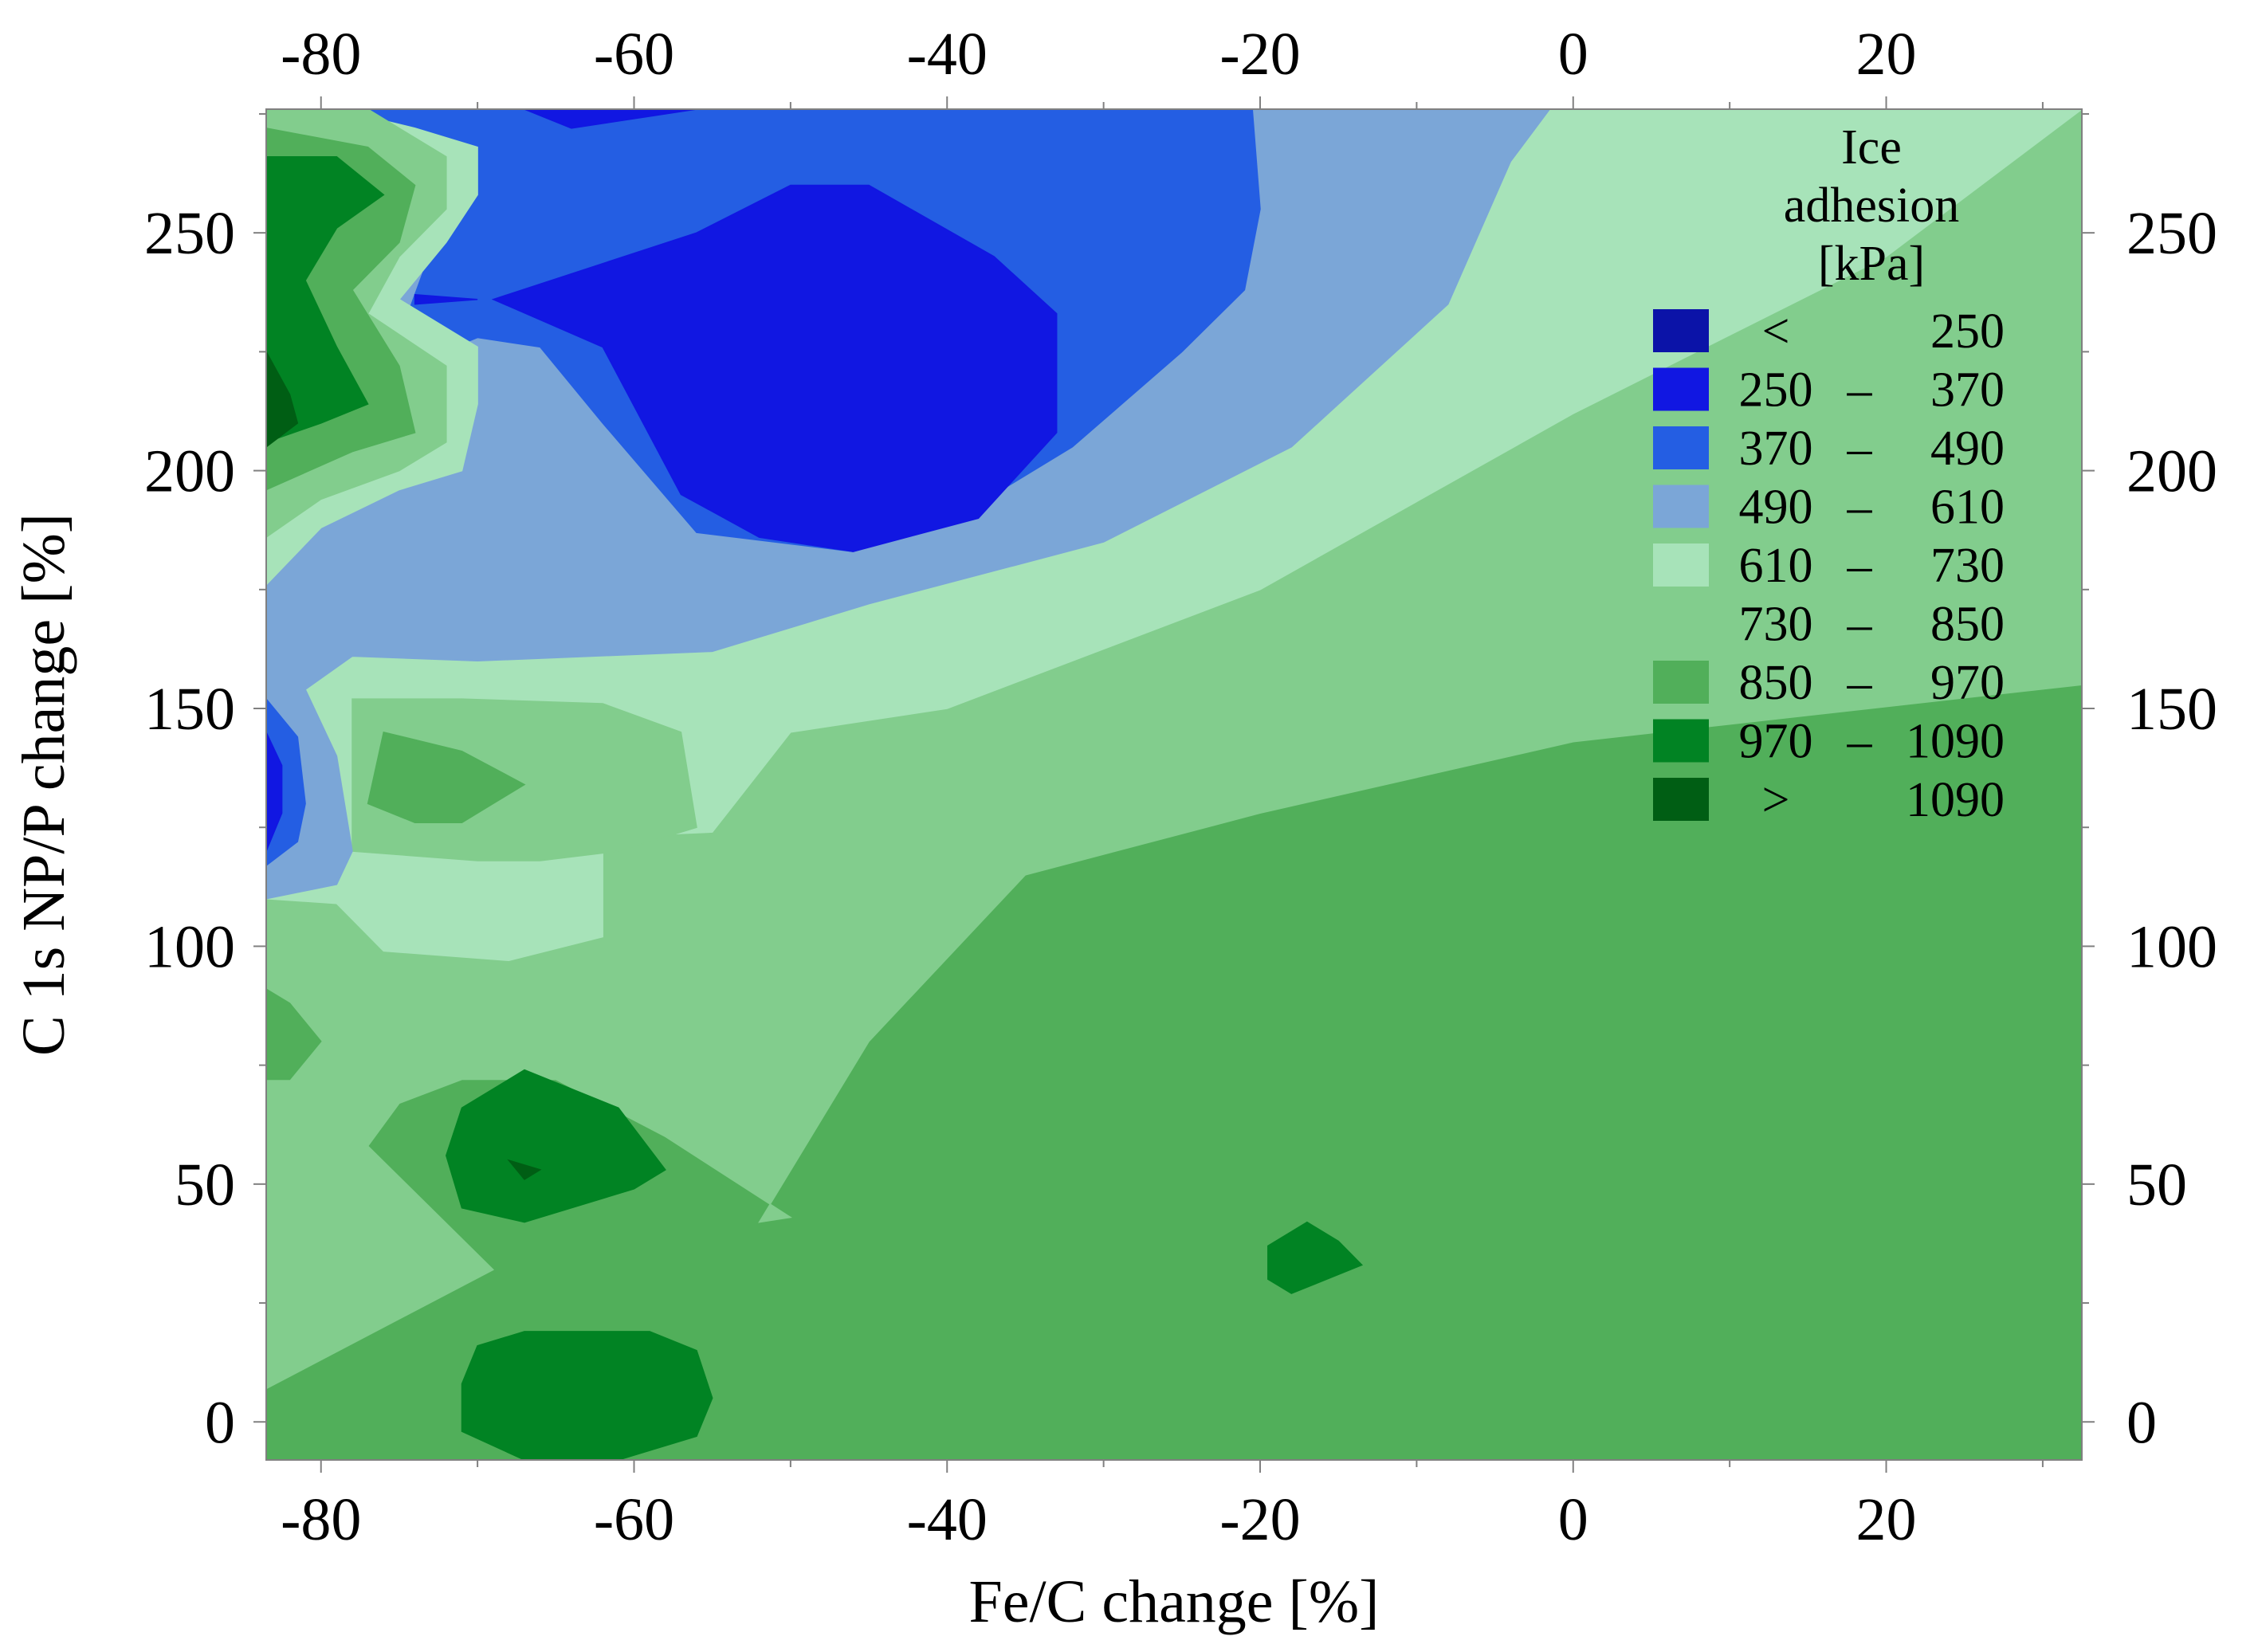  Describe the element at coordinates (190, 946) in the screenshot. I see `y-tick-label-left: 100` at that location.